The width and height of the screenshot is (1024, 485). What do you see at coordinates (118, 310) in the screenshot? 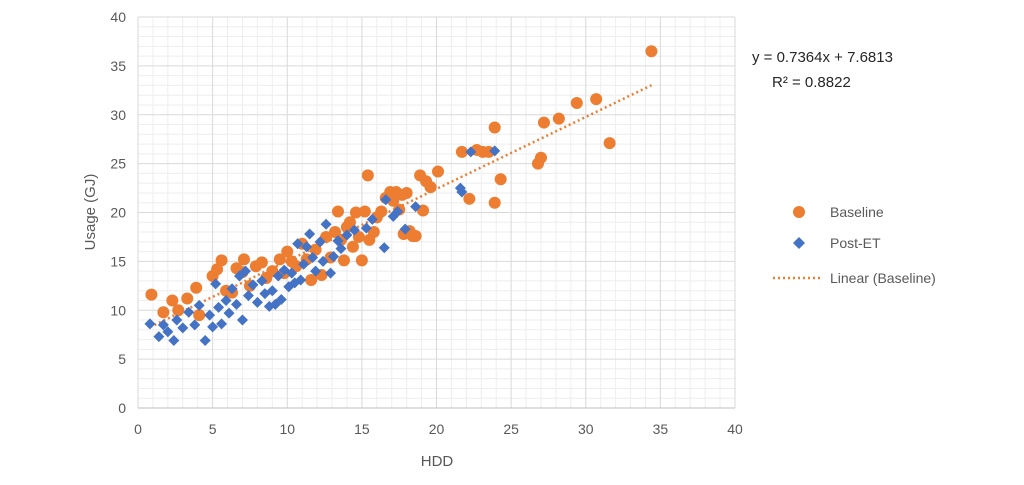
I see `y-tick-label: 10` at bounding box center [118, 310].